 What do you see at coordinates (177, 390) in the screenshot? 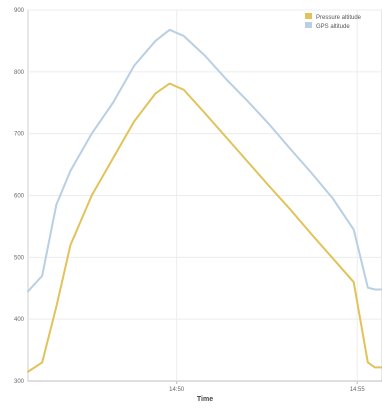
I see `x-tick-label: 14:50` at bounding box center [177, 390].